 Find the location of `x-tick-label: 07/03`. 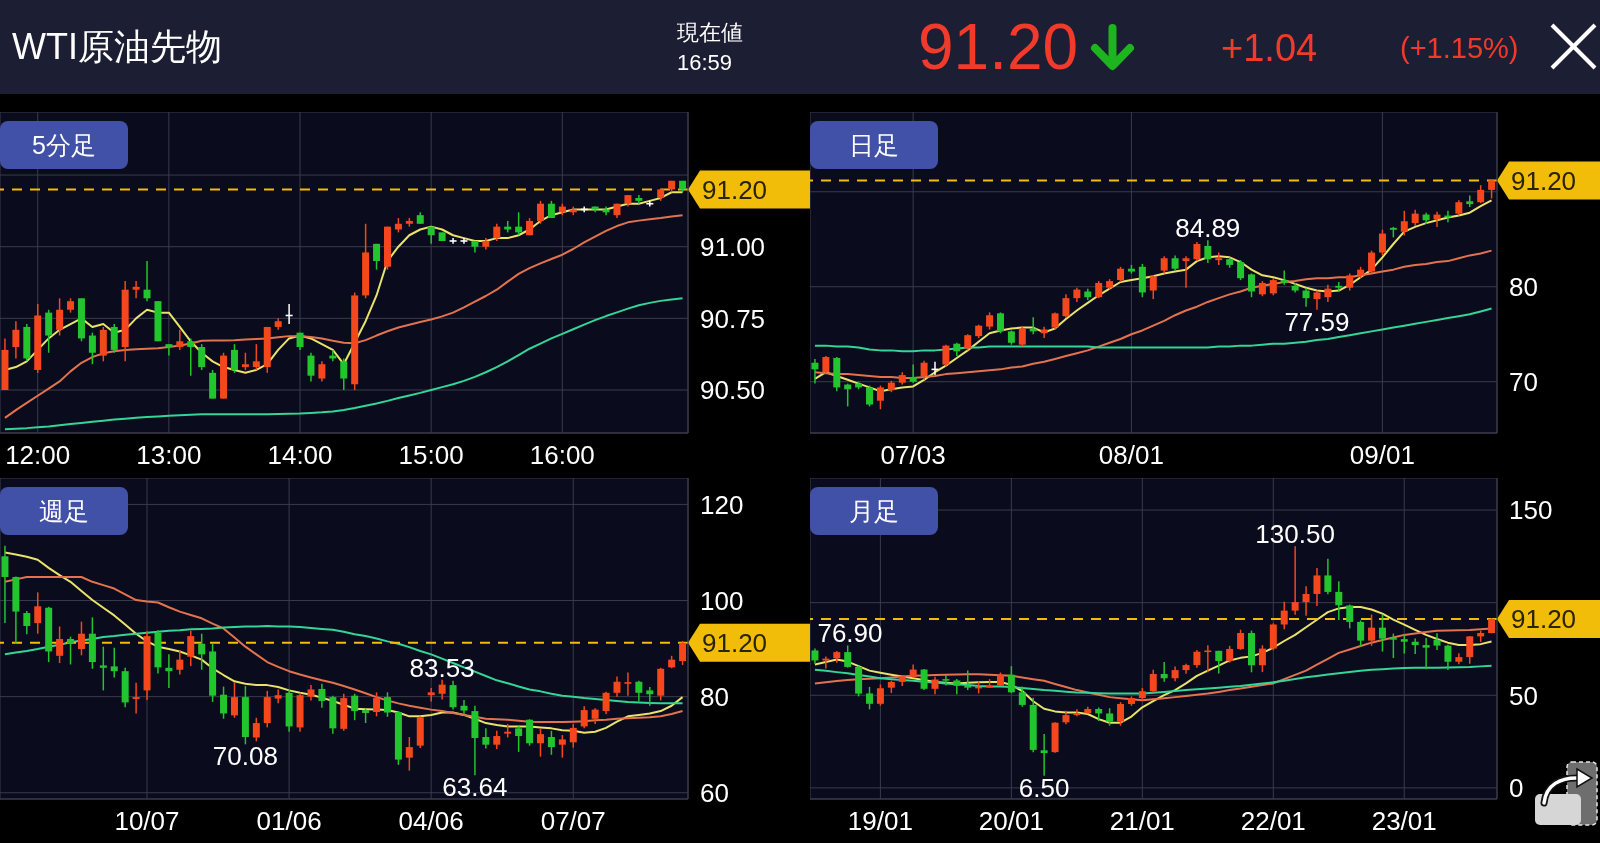

x-tick-label: 07/03 is located at coordinates (913, 455).